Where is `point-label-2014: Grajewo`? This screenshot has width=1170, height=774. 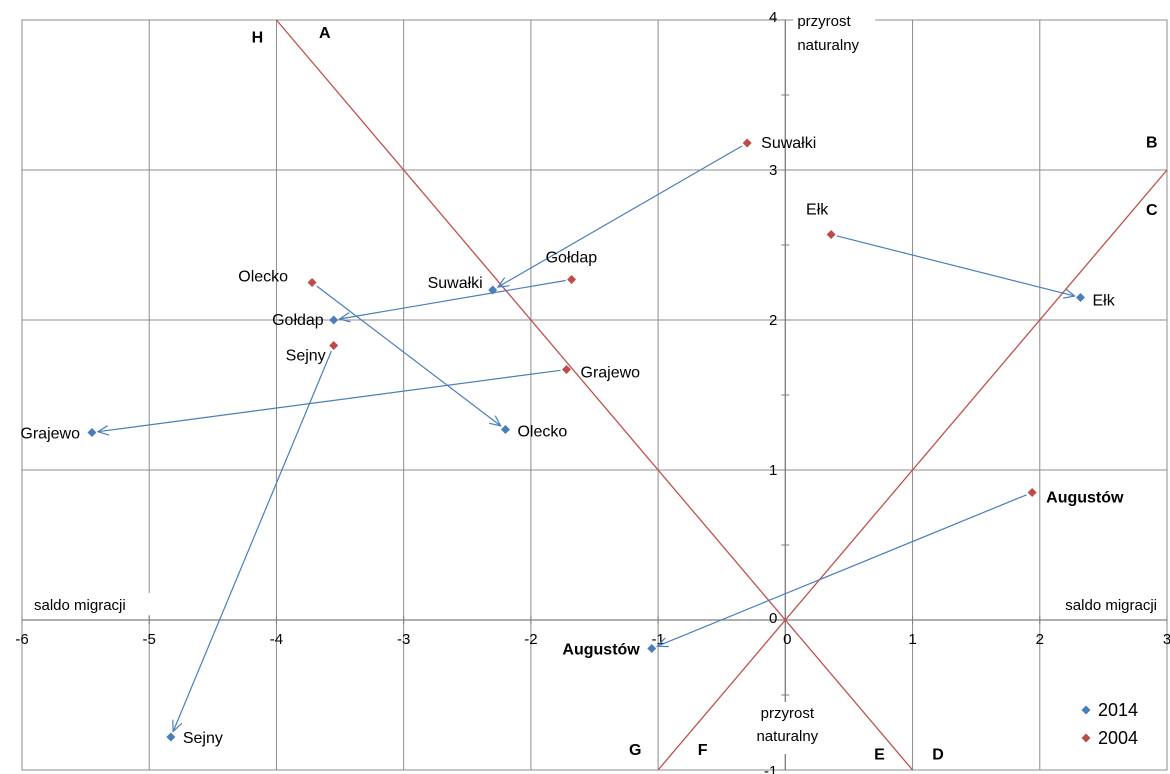 point-label-2014: Grajewo is located at coordinates (50, 434).